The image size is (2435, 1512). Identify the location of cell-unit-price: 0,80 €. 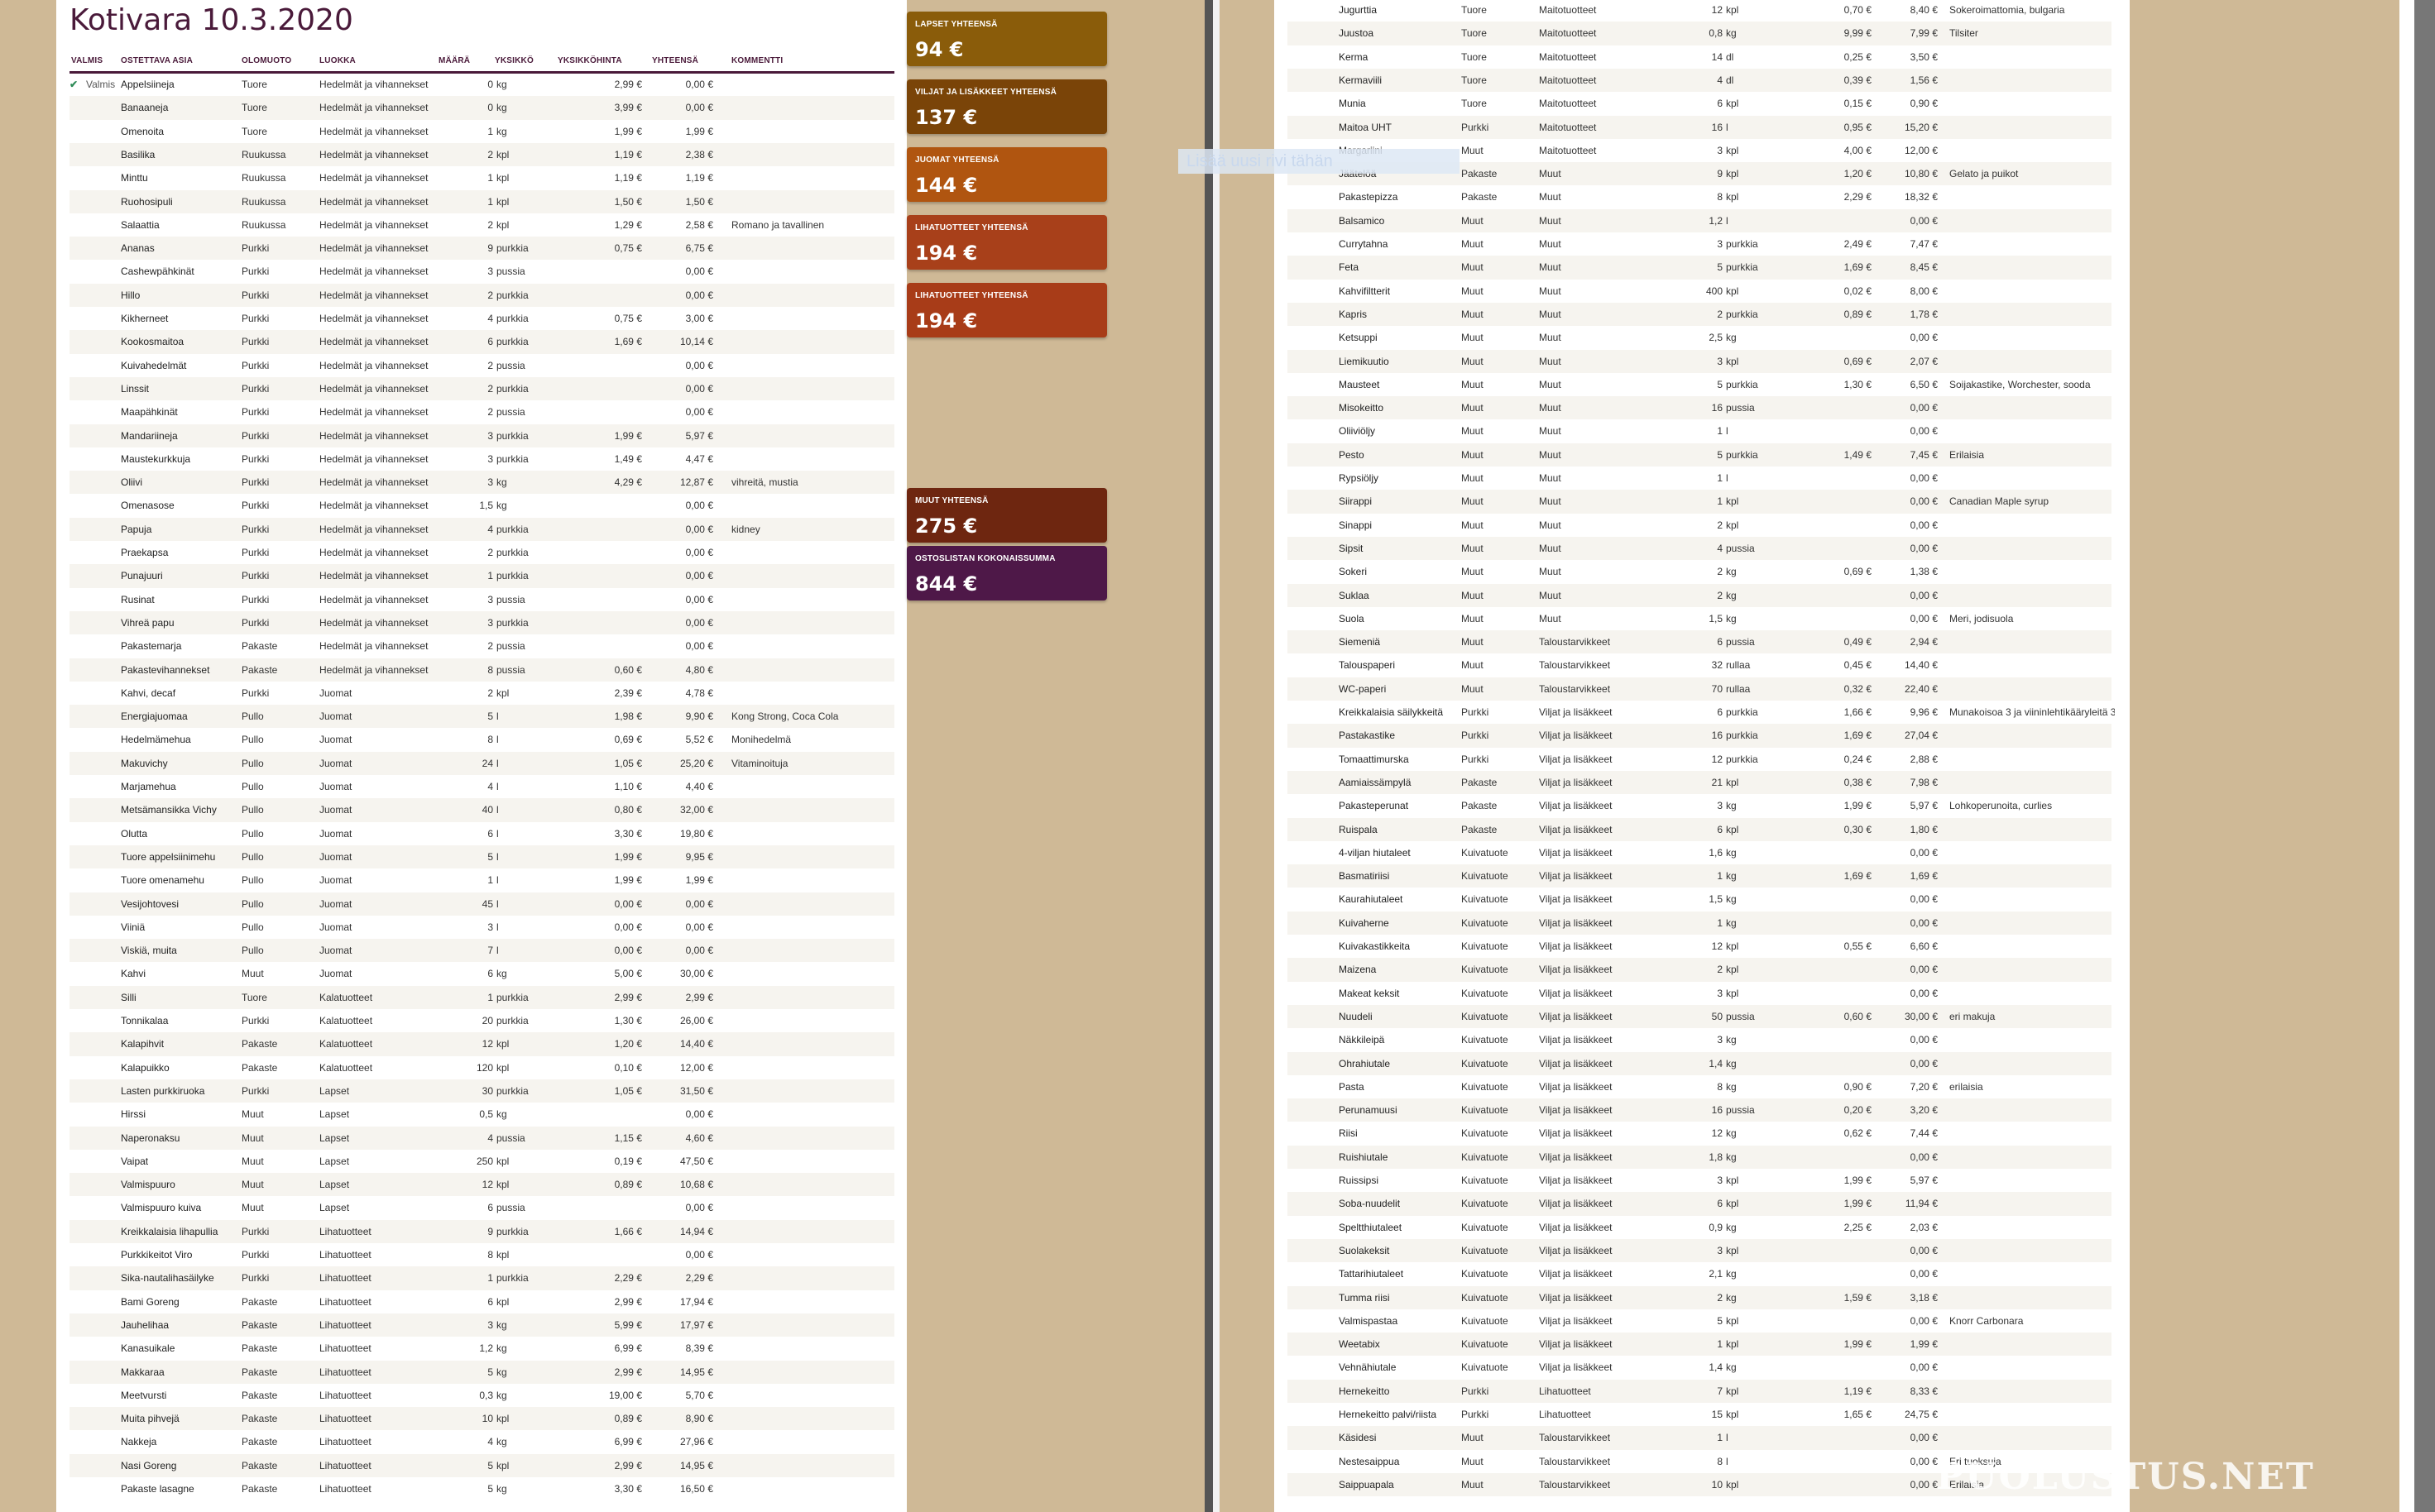
(628, 810).